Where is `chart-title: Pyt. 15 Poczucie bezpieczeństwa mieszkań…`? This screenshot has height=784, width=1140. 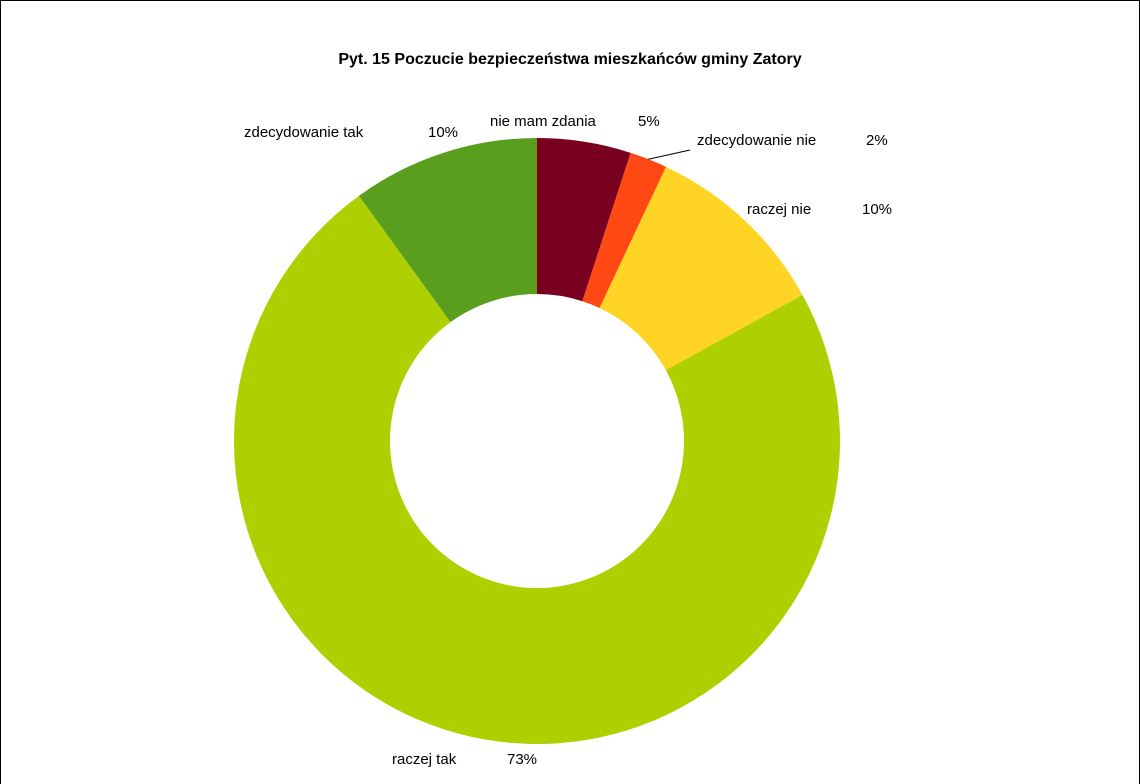 chart-title: Pyt. 15 Poczucie bezpieczeństwa mieszkań… is located at coordinates (569, 59).